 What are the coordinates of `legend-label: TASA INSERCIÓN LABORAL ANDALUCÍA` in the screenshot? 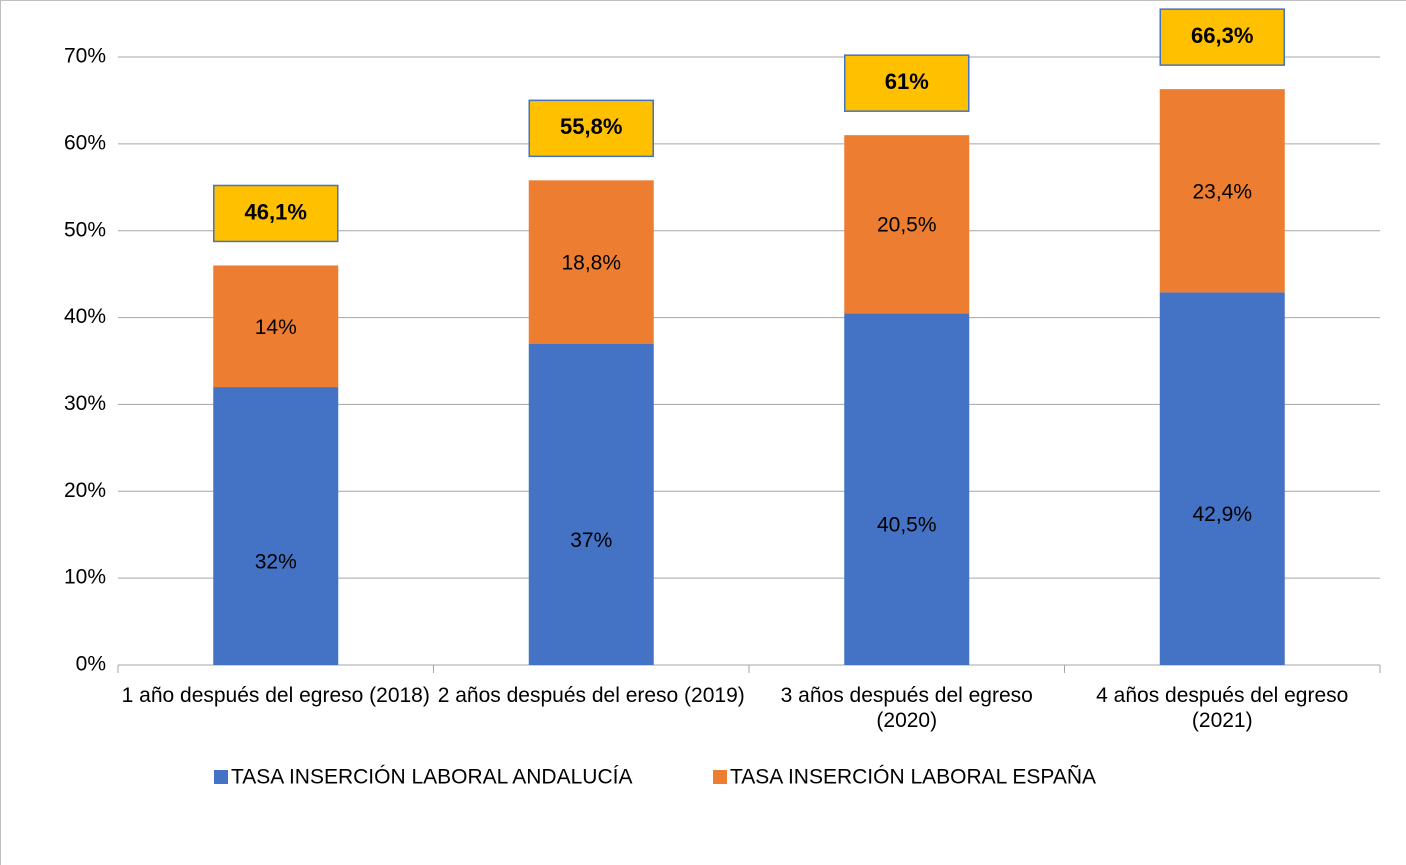 It's located at (431, 777).